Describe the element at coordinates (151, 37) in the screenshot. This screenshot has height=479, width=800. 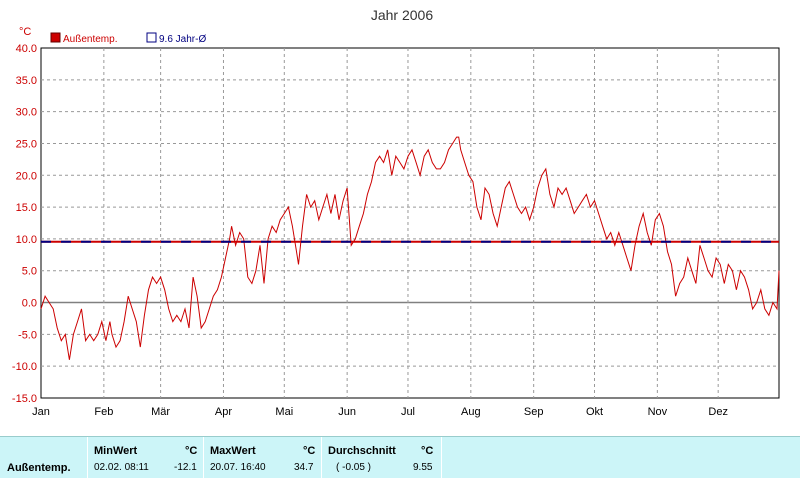
I see `legend-swatch-average` at that location.